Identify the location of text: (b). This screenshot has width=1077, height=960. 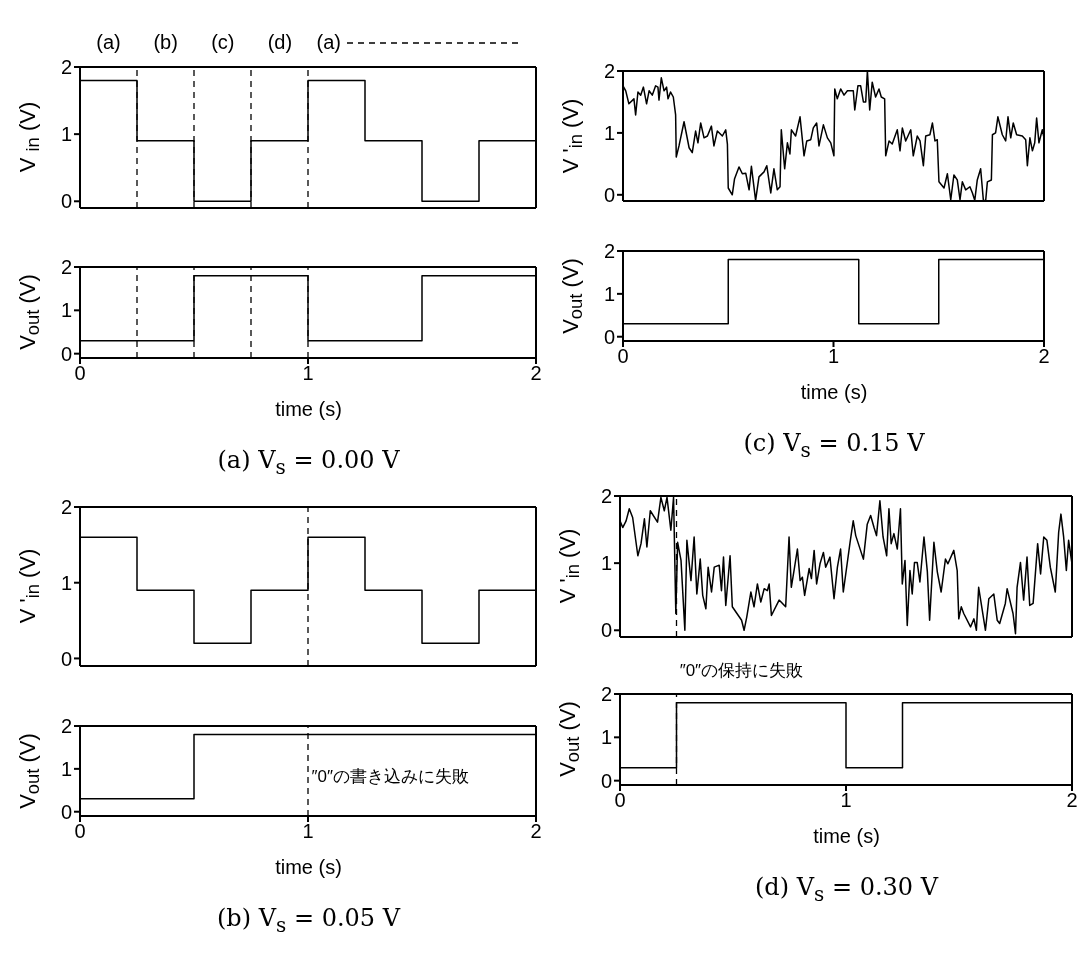
(165, 42).